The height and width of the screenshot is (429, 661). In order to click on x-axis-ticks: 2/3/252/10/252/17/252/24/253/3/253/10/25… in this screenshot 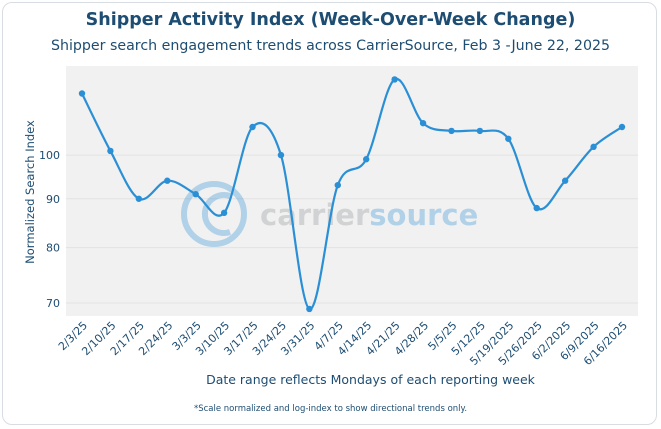, I will do `click(343, 343)`.